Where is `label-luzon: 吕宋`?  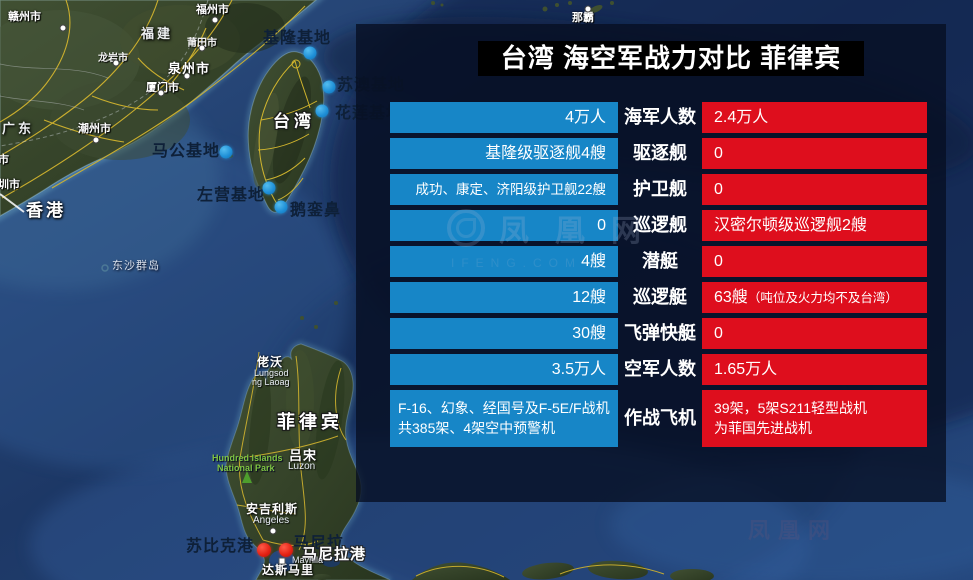 label-luzon: 吕宋 is located at coordinates (303, 455).